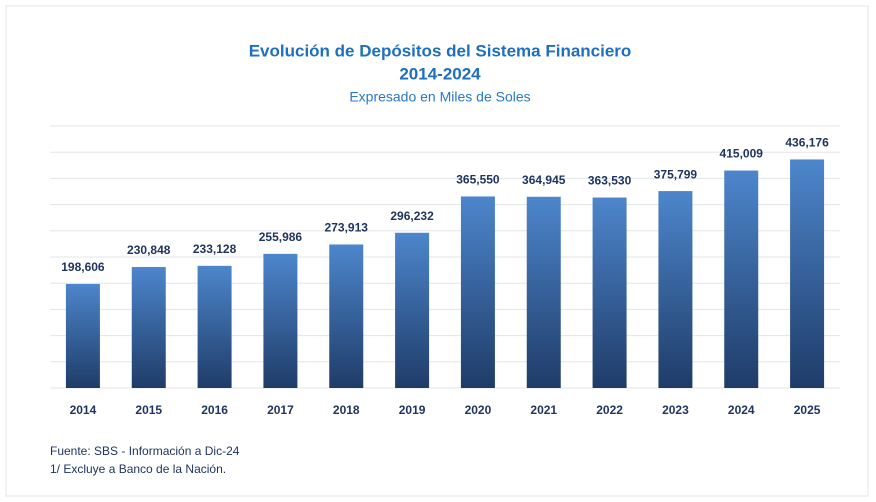 The image size is (876, 502). Describe the element at coordinates (138, 469) in the screenshot. I see `footnote: 1/ Excluye a Banco de la Nación.` at that location.